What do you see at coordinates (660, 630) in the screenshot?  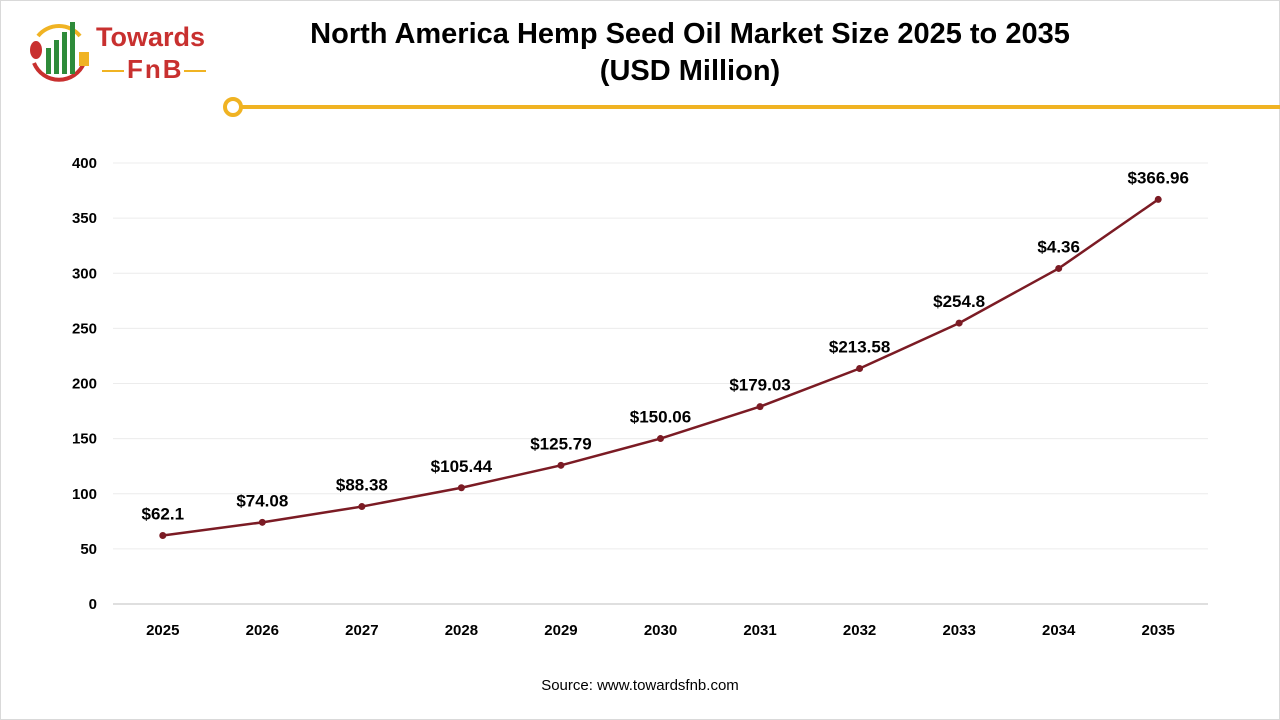 I see `x-tick-label: 2030` at bounding box center [660, 630].